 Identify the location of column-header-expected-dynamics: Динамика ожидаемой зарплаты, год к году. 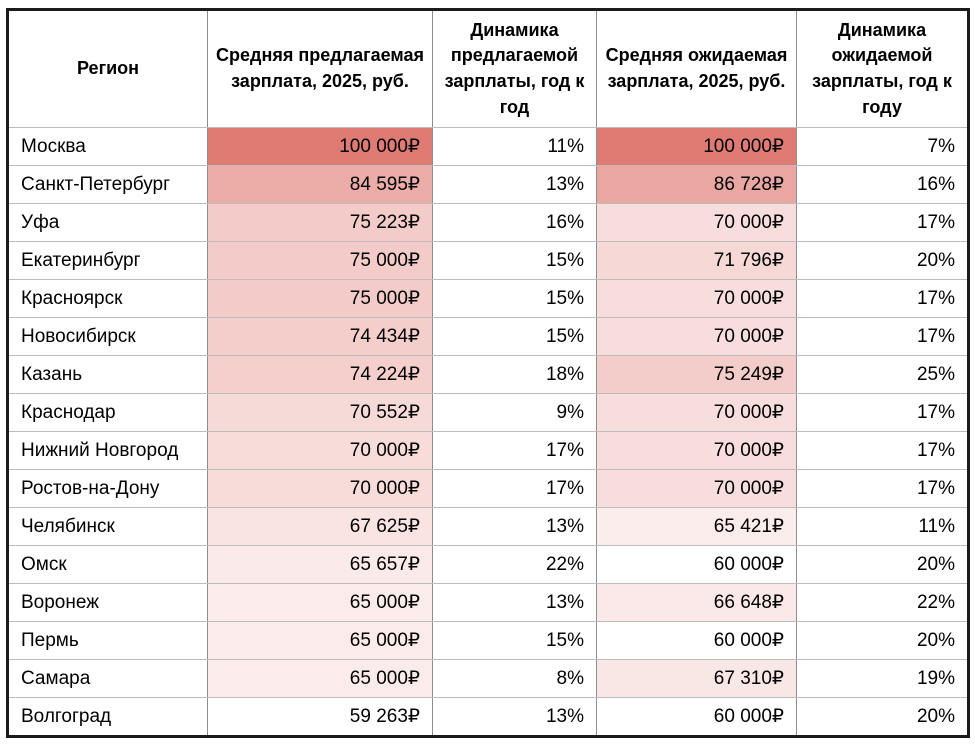
(882, 68).